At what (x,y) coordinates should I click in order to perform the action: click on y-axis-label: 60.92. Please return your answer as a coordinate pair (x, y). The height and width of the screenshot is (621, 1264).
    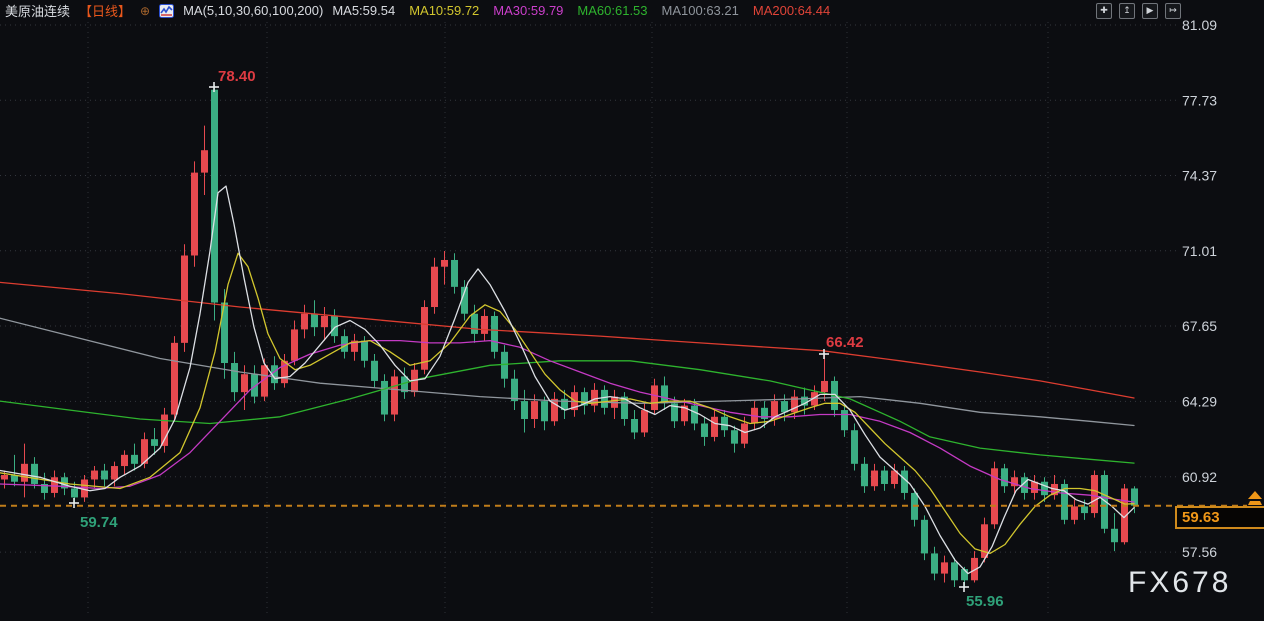
    Looking at the image, I should click on (1199, 477).